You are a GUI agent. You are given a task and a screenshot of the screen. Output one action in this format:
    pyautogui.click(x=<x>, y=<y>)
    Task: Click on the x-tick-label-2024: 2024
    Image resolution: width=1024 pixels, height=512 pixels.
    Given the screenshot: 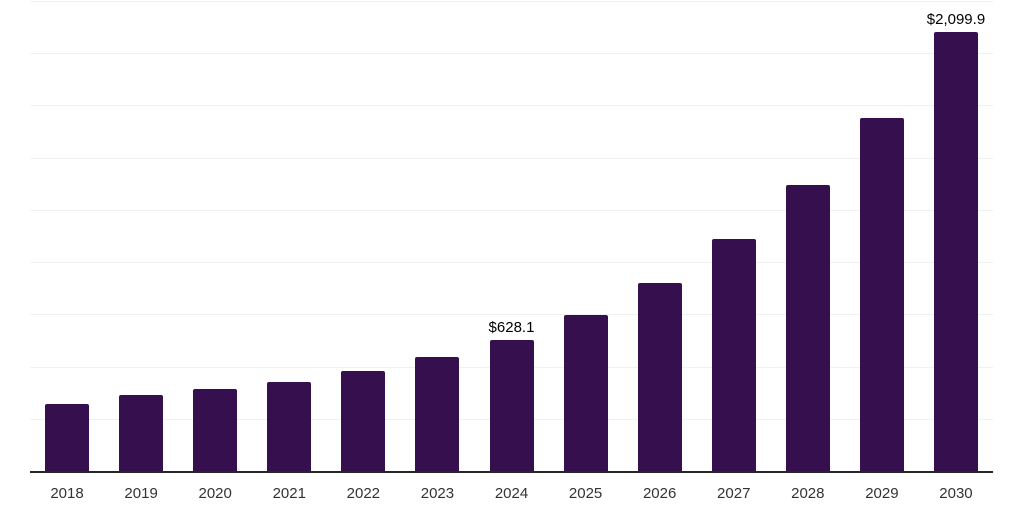 What is the action you would take?
    pyautogui.click(x=511, y=493)
    